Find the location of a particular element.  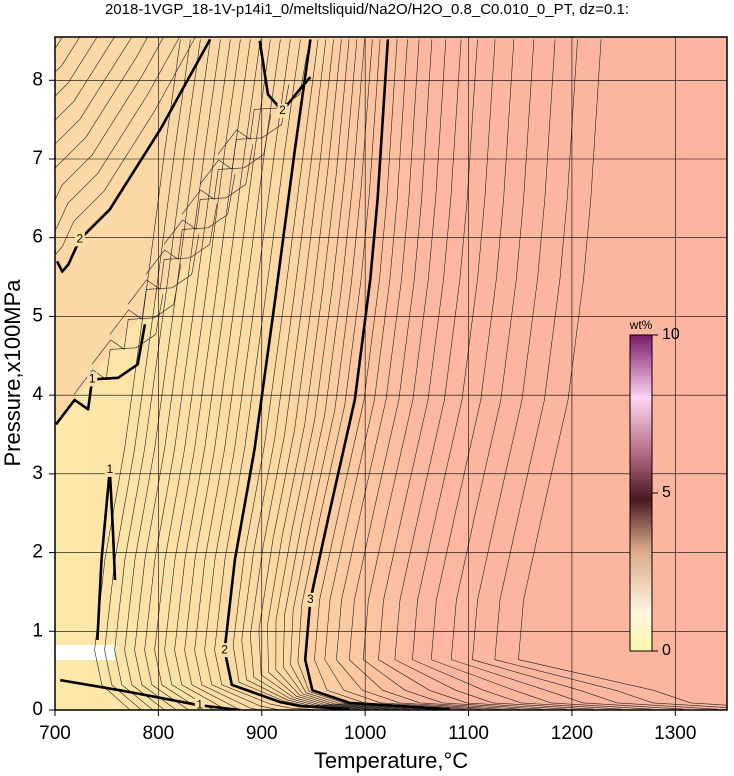

colorbar-tick-label: 5 is located at coordinates (666, 492).